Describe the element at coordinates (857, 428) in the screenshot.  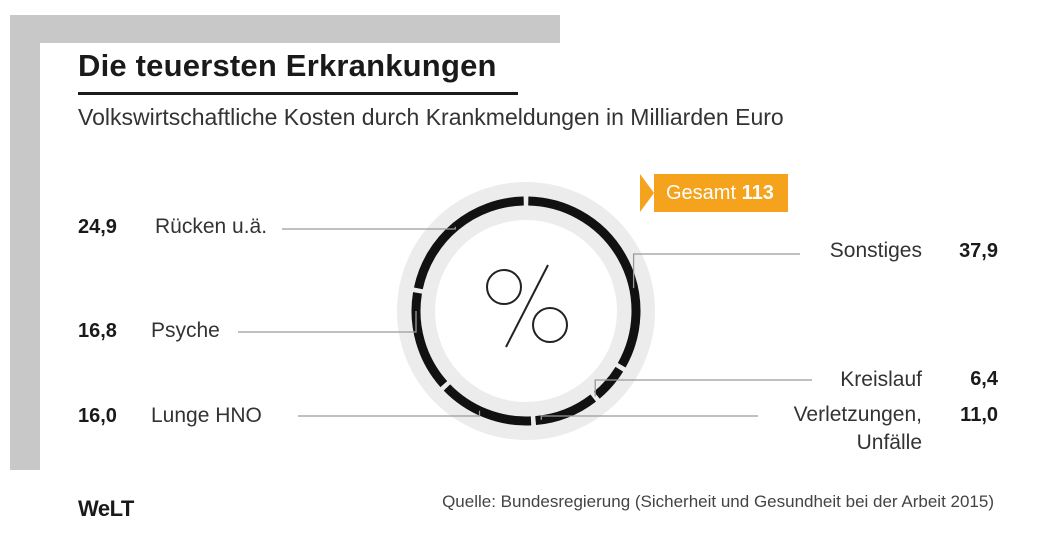
I see `label-verletzungen: Verletzungen, Unfälle` at that location.